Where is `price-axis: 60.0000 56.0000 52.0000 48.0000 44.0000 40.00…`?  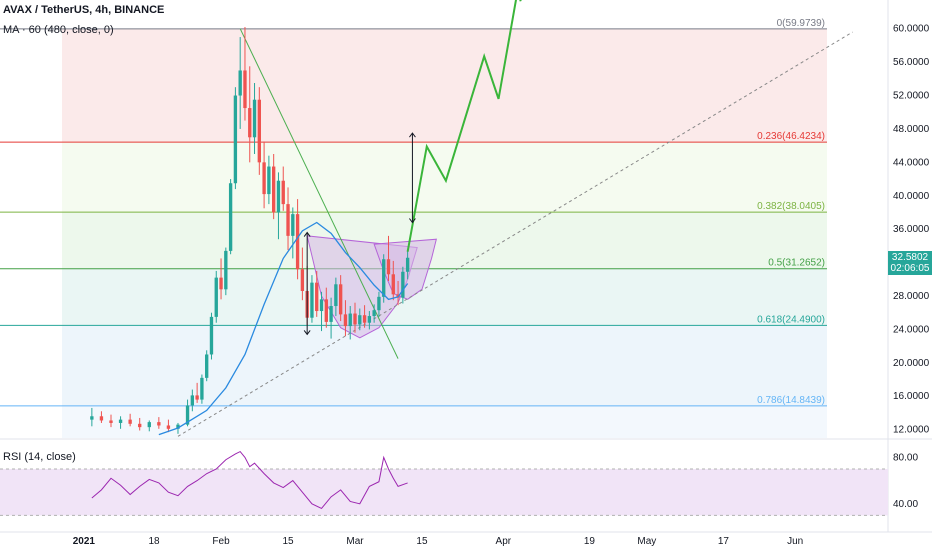
price-axis: 60.0000 56.0000 52.0000 48.0000 44.0000 40.00… is located at coordinates (908, 266).